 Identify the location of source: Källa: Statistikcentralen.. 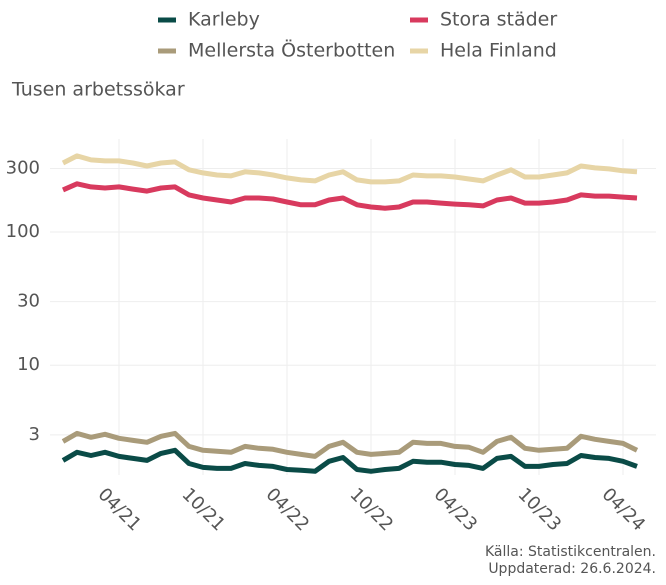
(570, 552).